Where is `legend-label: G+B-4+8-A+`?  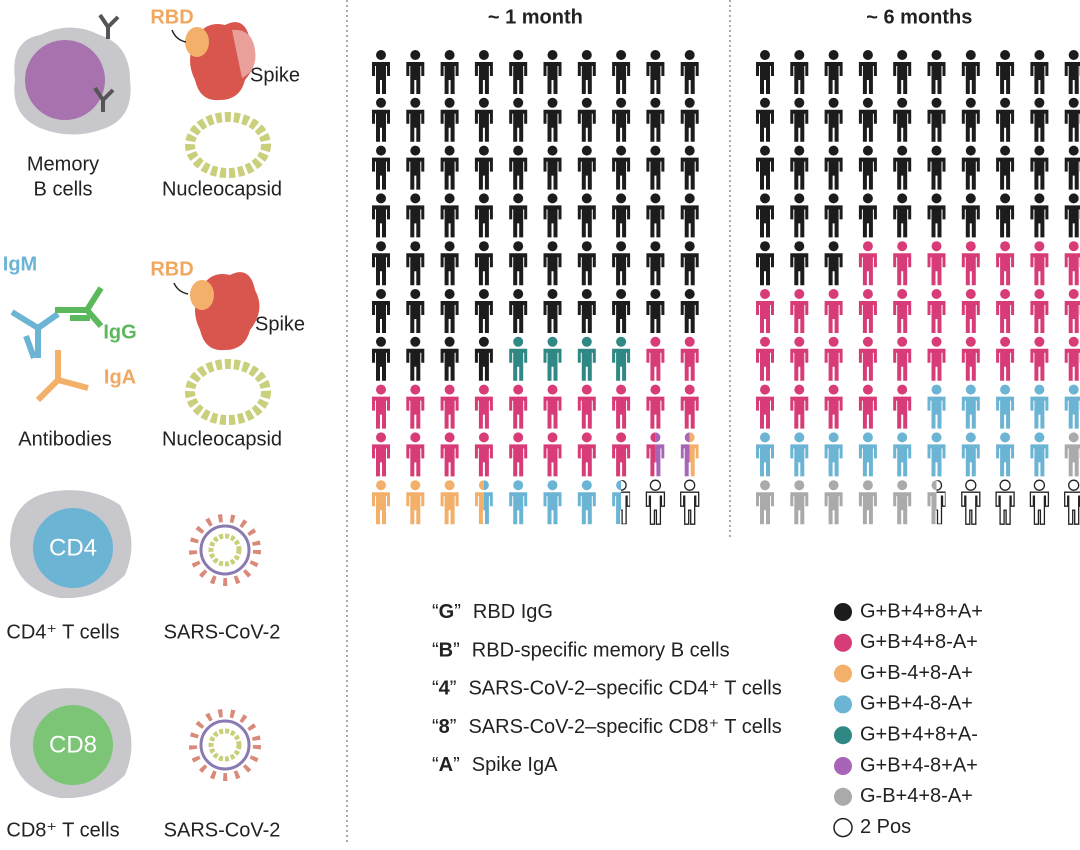 legend-label: G+B-4+8-A+ is located at coordinates (916, 673).